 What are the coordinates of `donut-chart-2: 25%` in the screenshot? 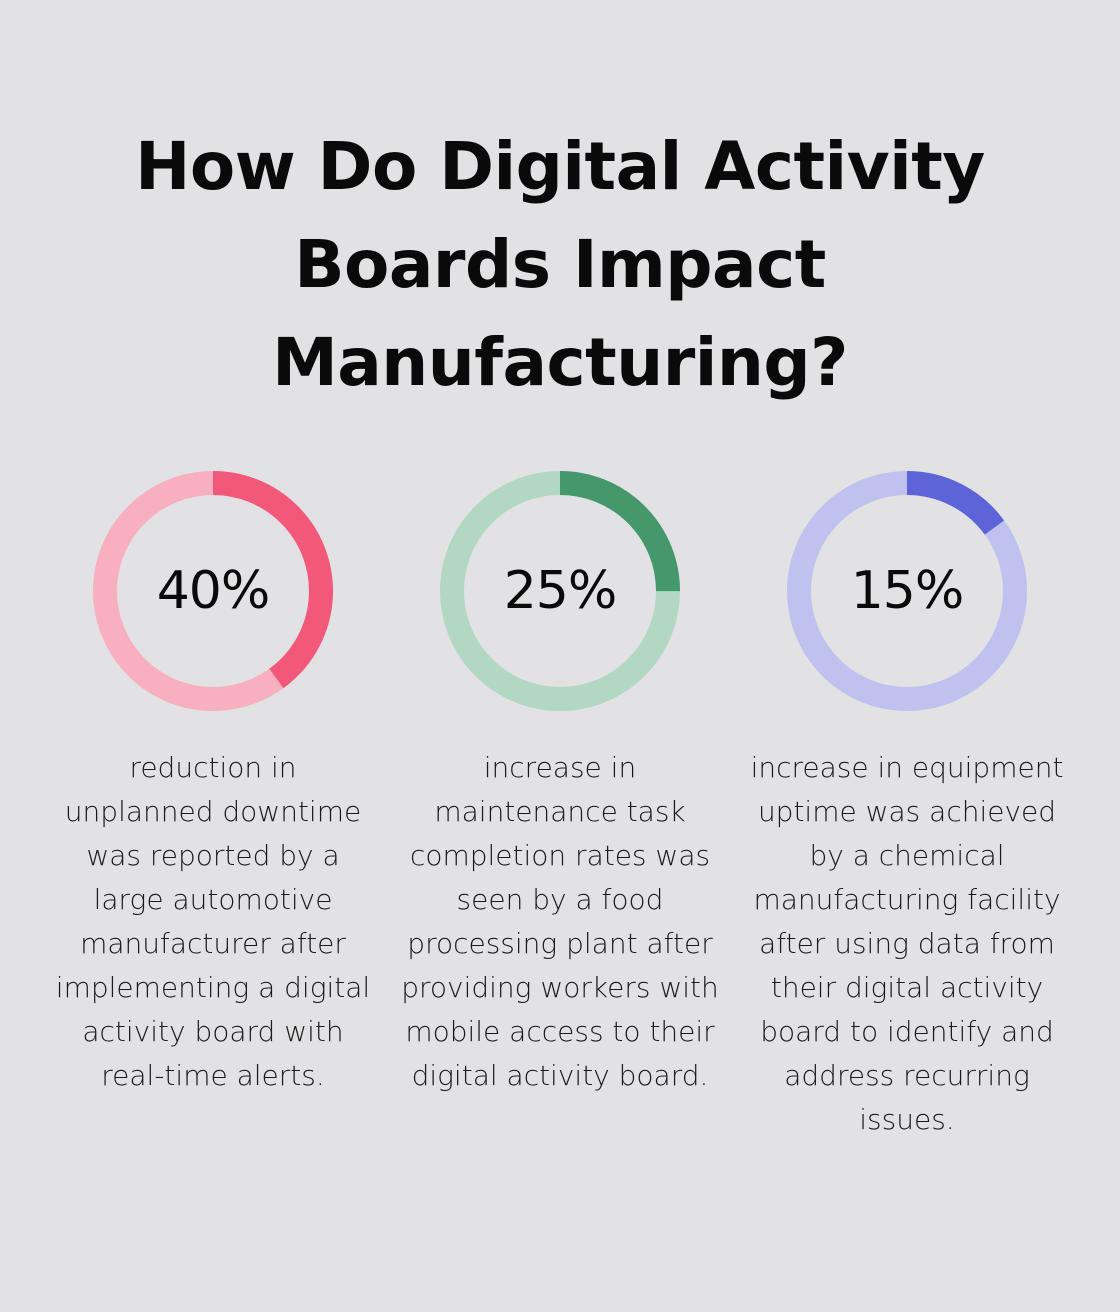 It's located at (560, 591).